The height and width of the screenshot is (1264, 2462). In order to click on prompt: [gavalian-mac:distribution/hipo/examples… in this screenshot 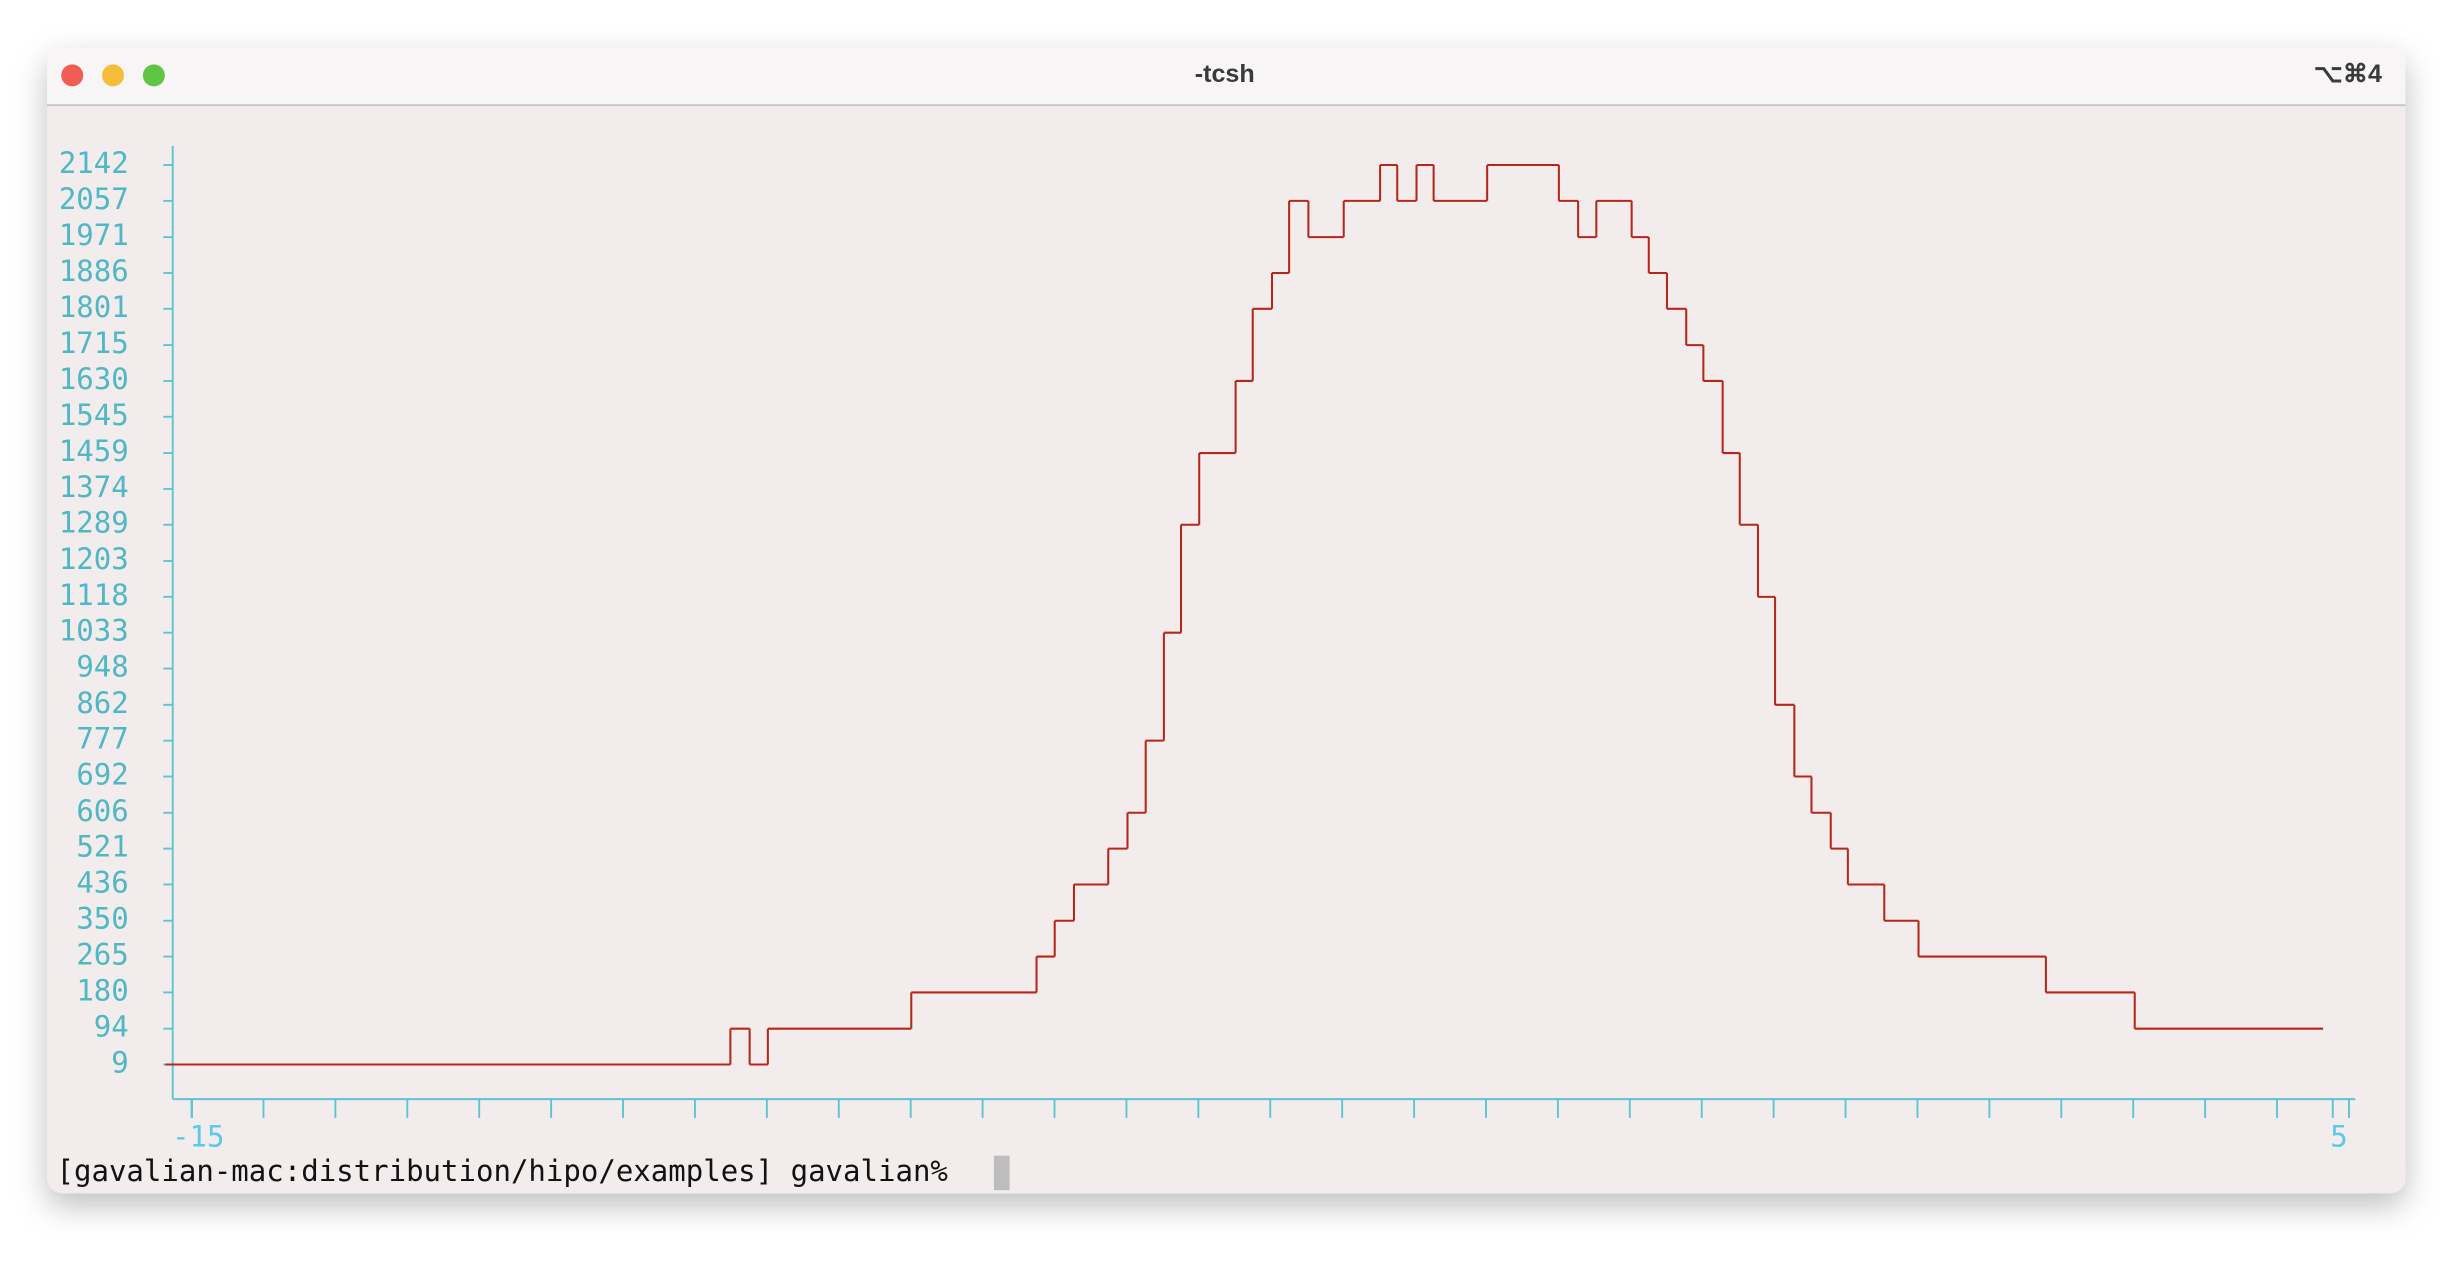, I will do `click(503, 1171)`.